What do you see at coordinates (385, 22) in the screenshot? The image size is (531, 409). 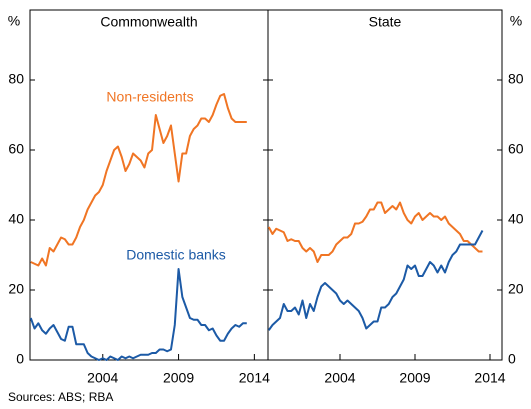 I see `panel-title: State` at bounding box center [385, 22].